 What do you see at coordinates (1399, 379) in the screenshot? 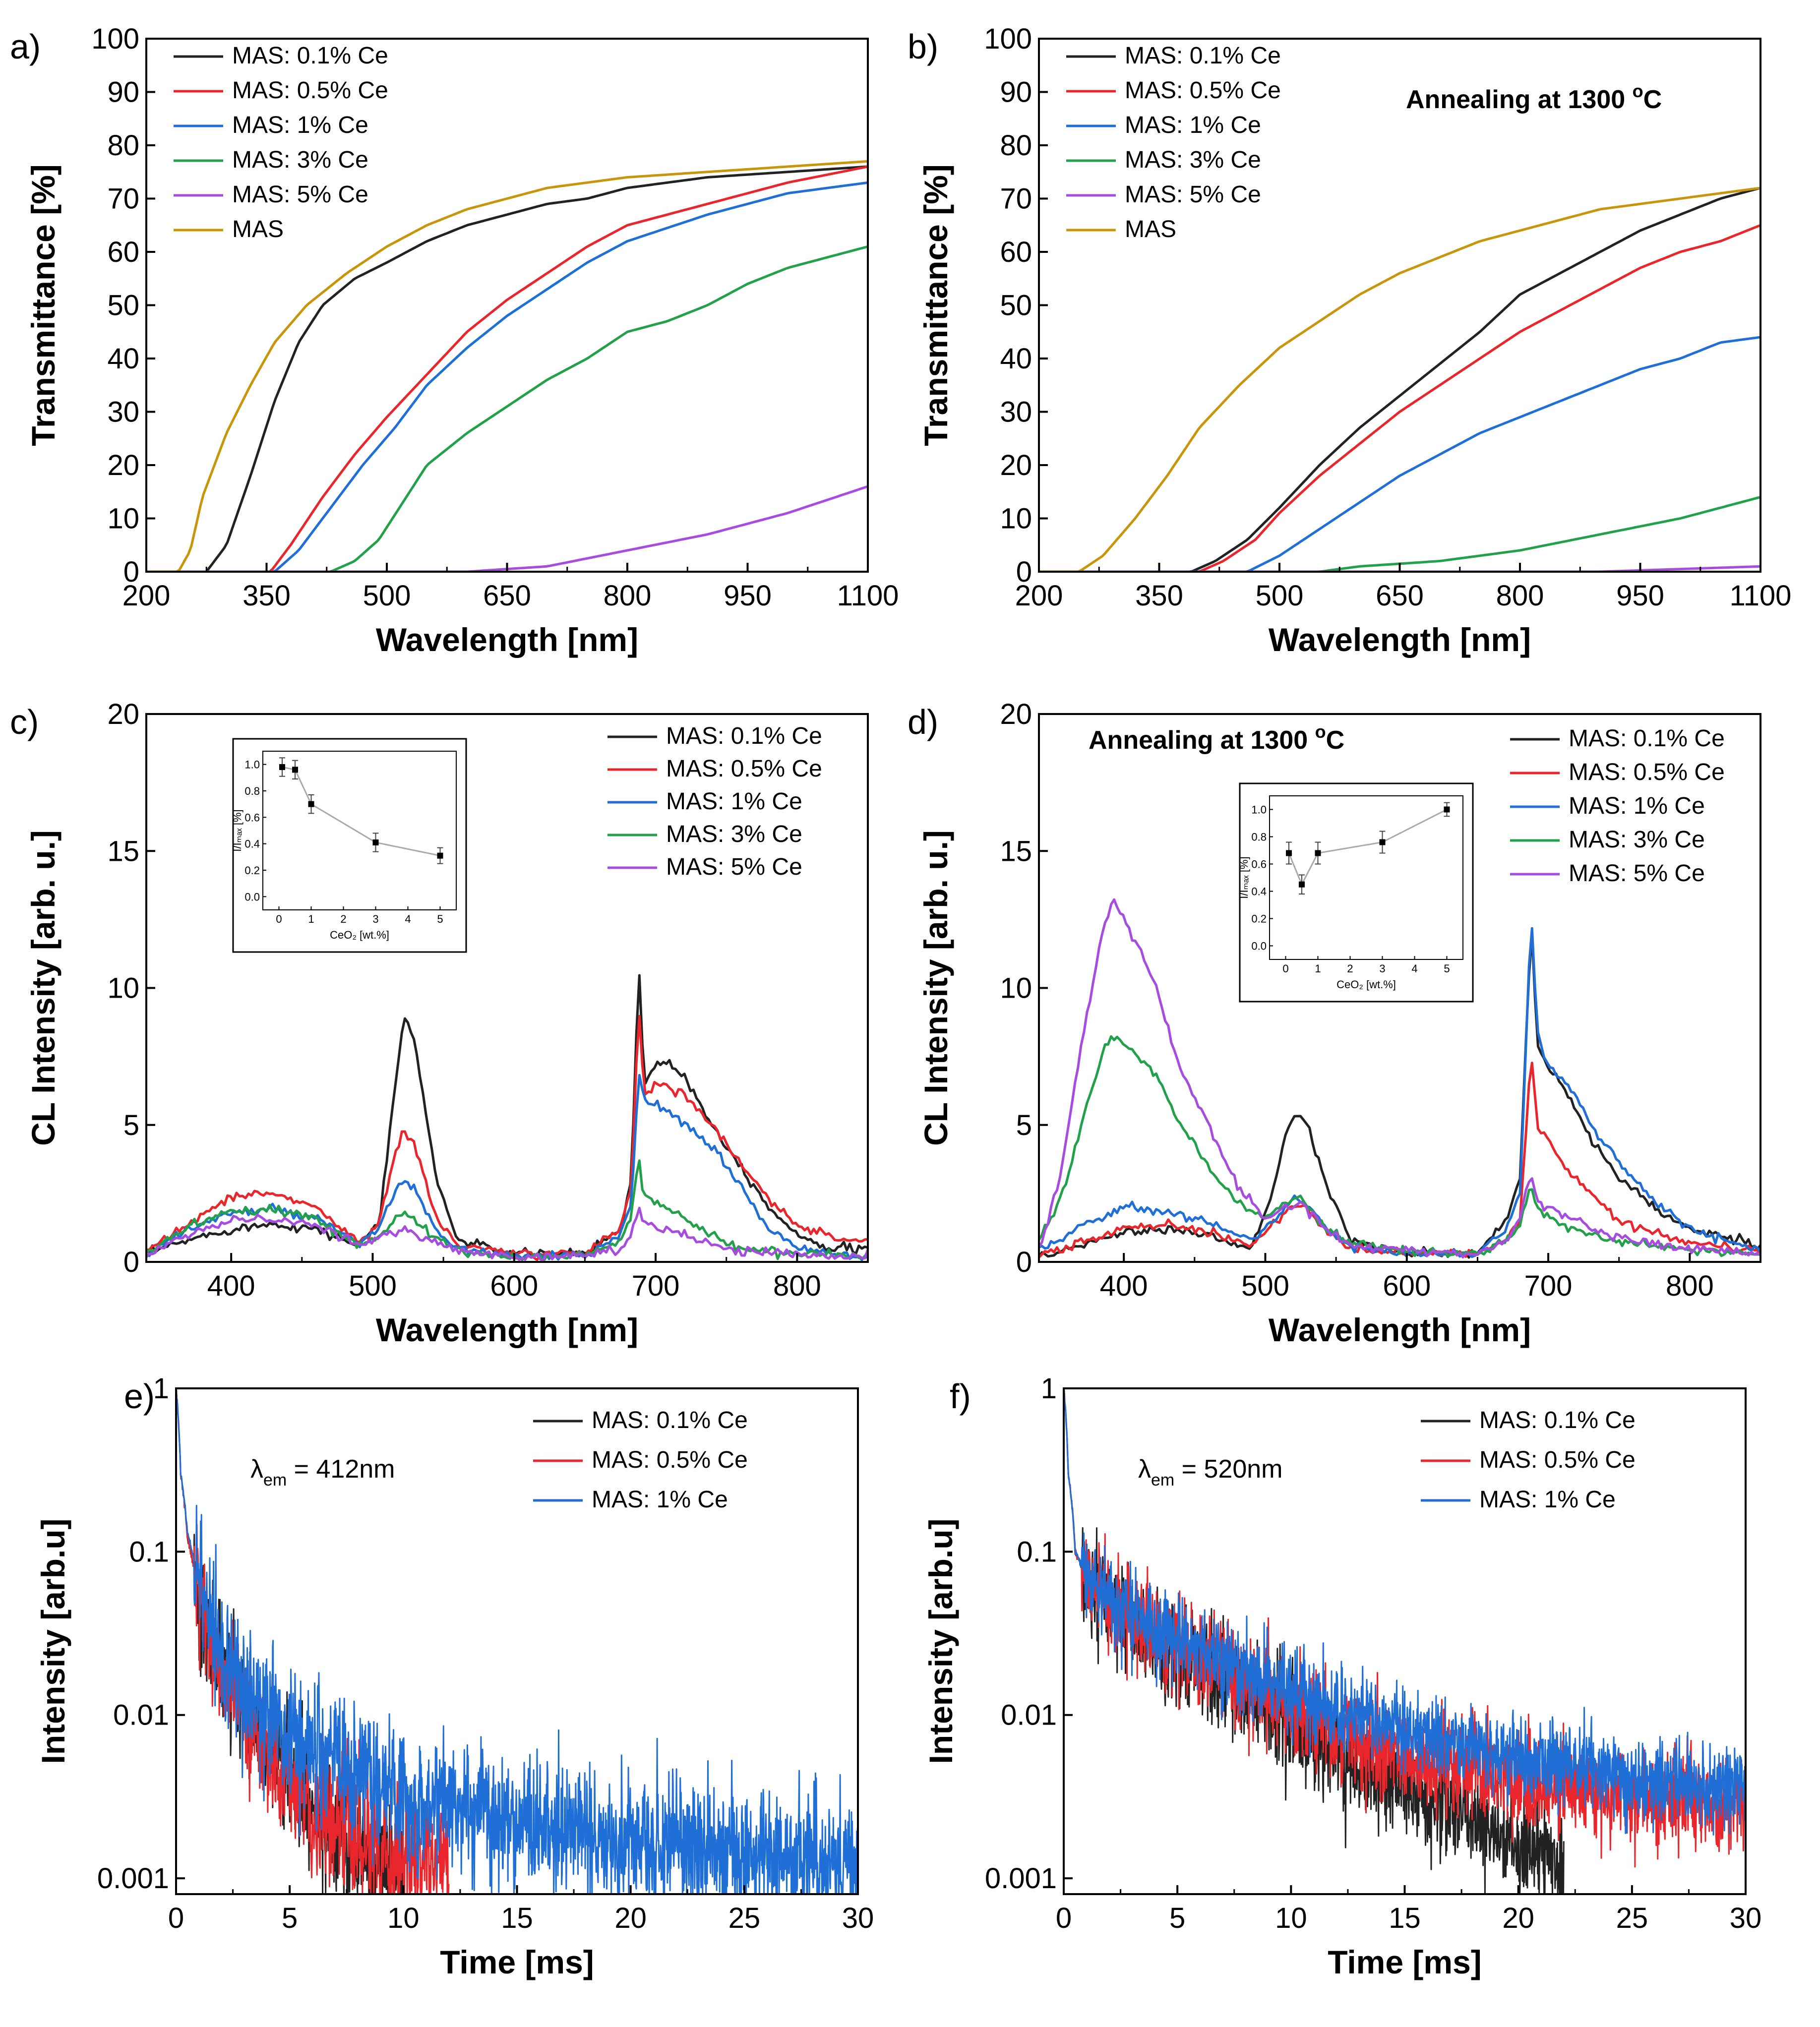
I see `series-group` at bounding box center [1399, 379].